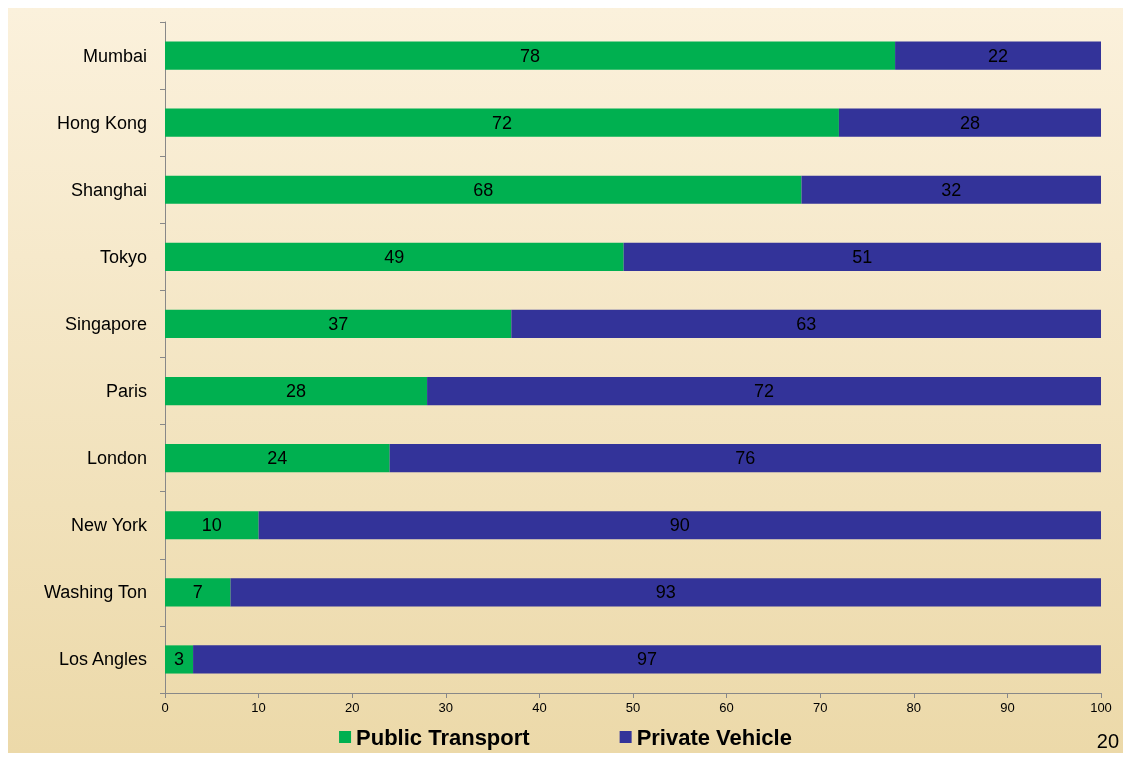  I want to click on y-tick-label: New York, so click(109, 525).